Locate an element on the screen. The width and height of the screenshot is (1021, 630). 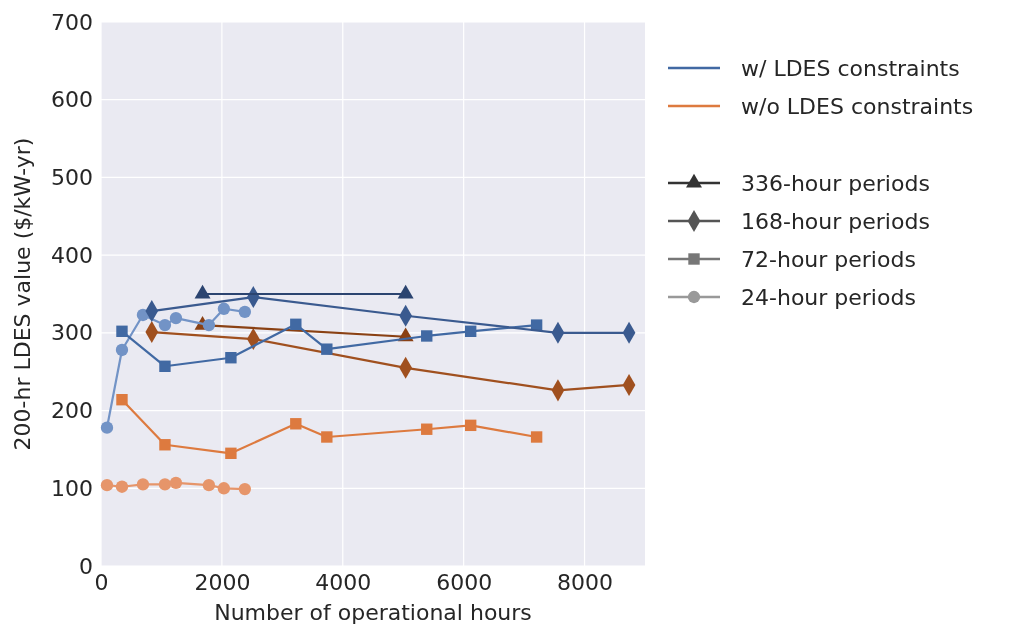
y-tick-label: 700 is located at coordinates (72, 22).